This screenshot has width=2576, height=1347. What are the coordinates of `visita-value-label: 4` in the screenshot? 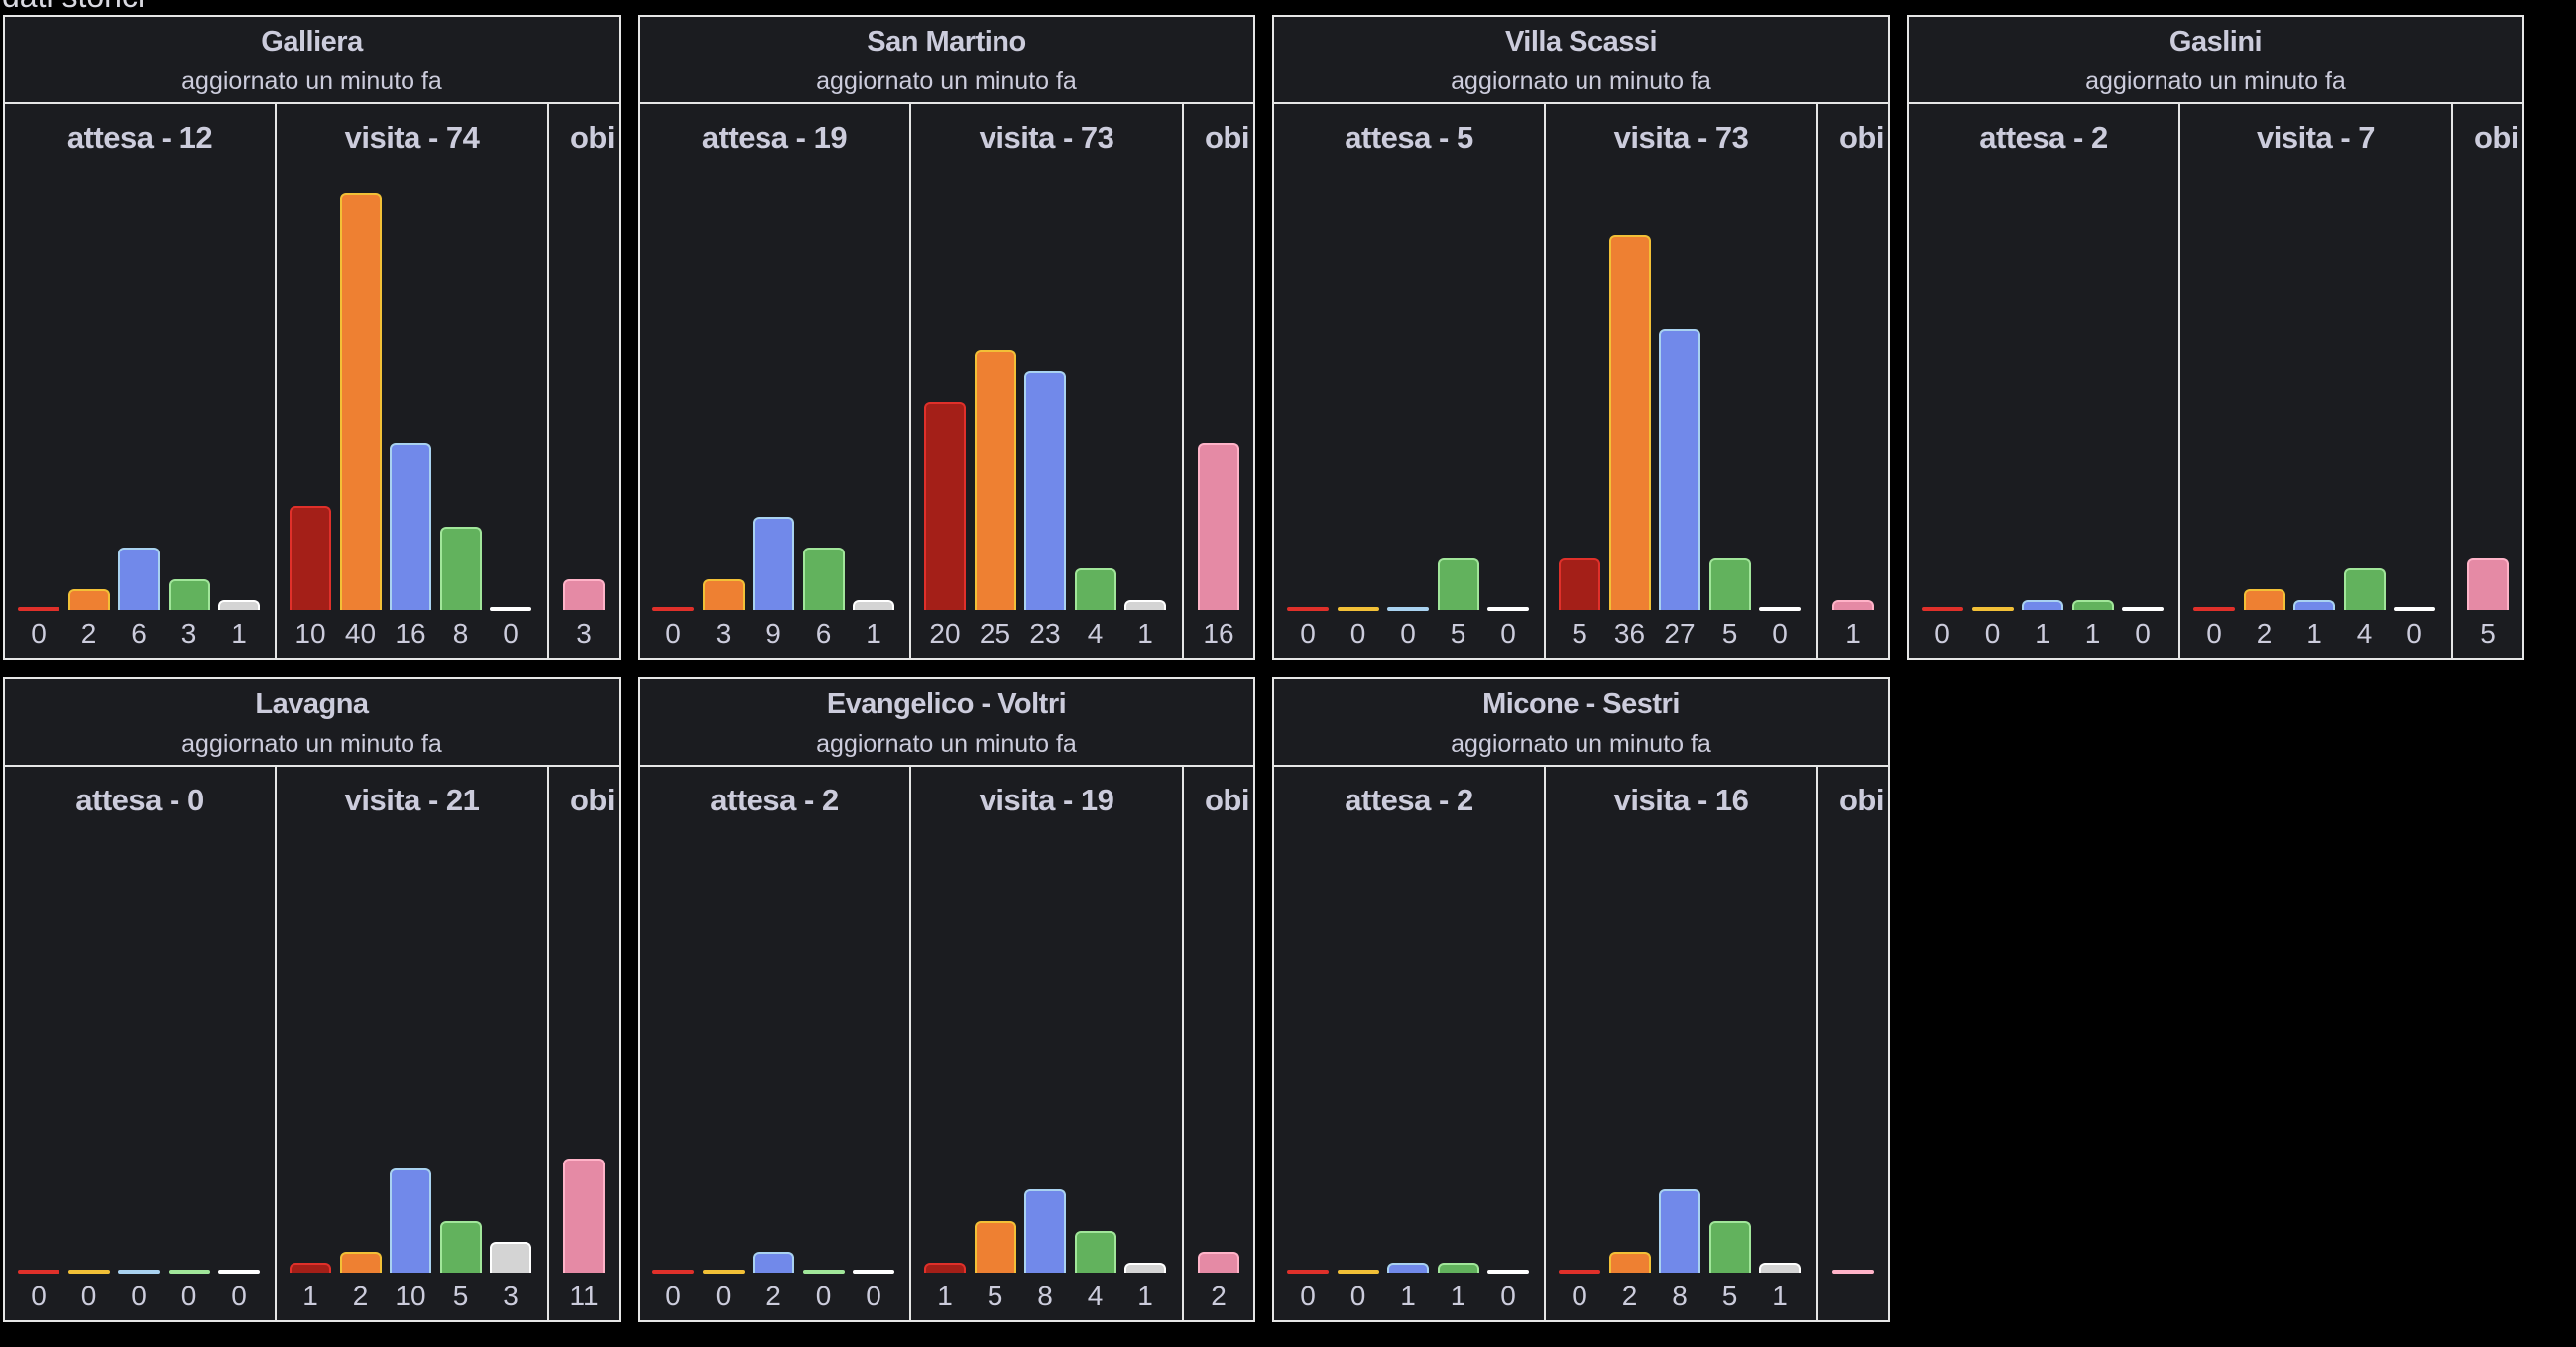 It's located at (1096, 633).